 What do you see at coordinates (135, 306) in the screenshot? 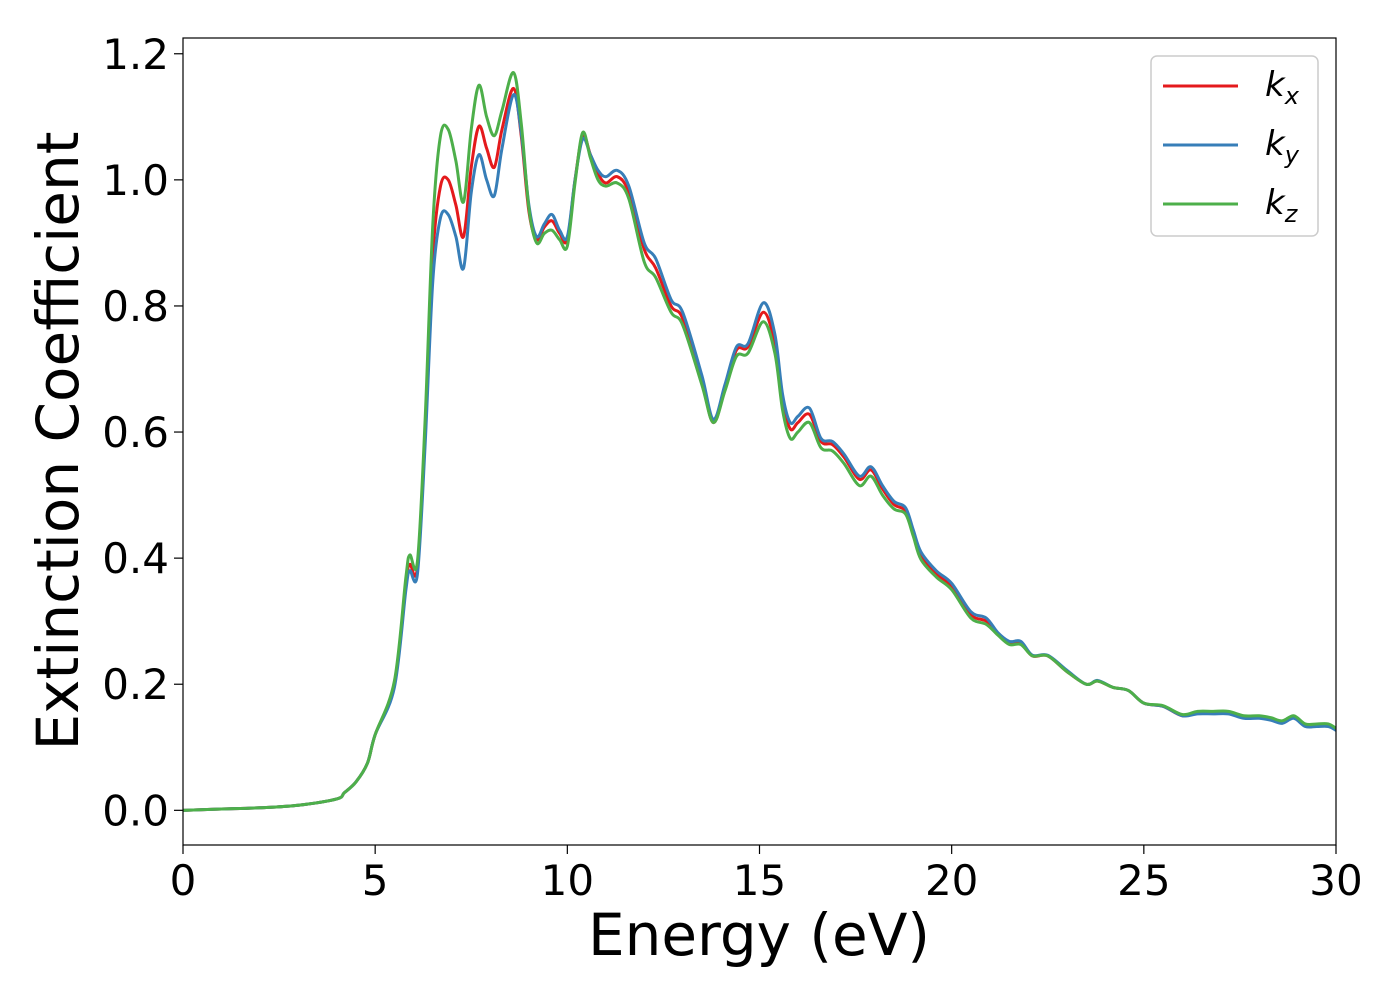
I see `y-tick-label: 0.8` at bounding box center [135, 306].